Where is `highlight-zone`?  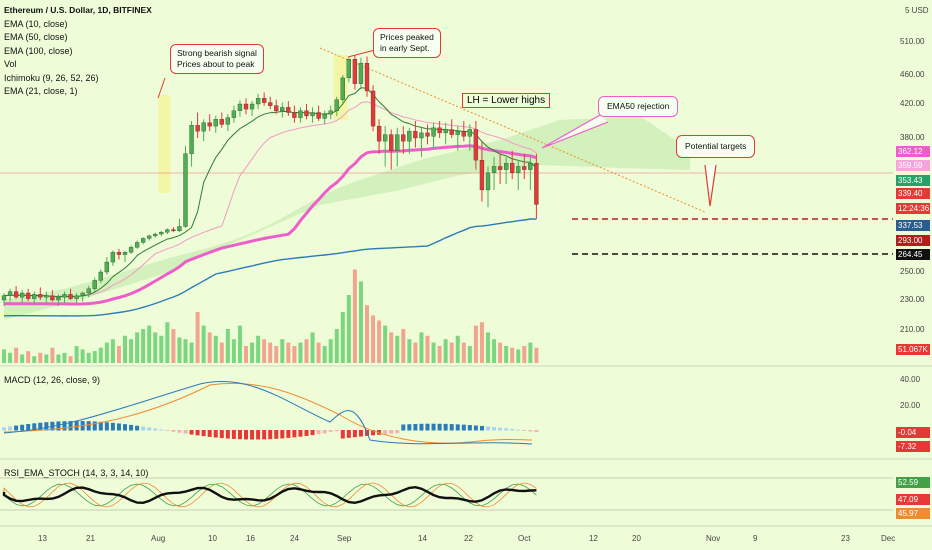 highlight-zone is located at coordinates (164, 144).